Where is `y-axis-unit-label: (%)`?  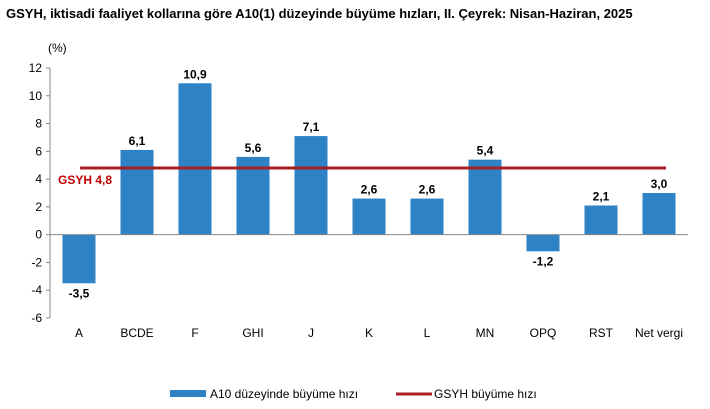
y-axis-unit-label: (%) is located at coordinates (57, 48).